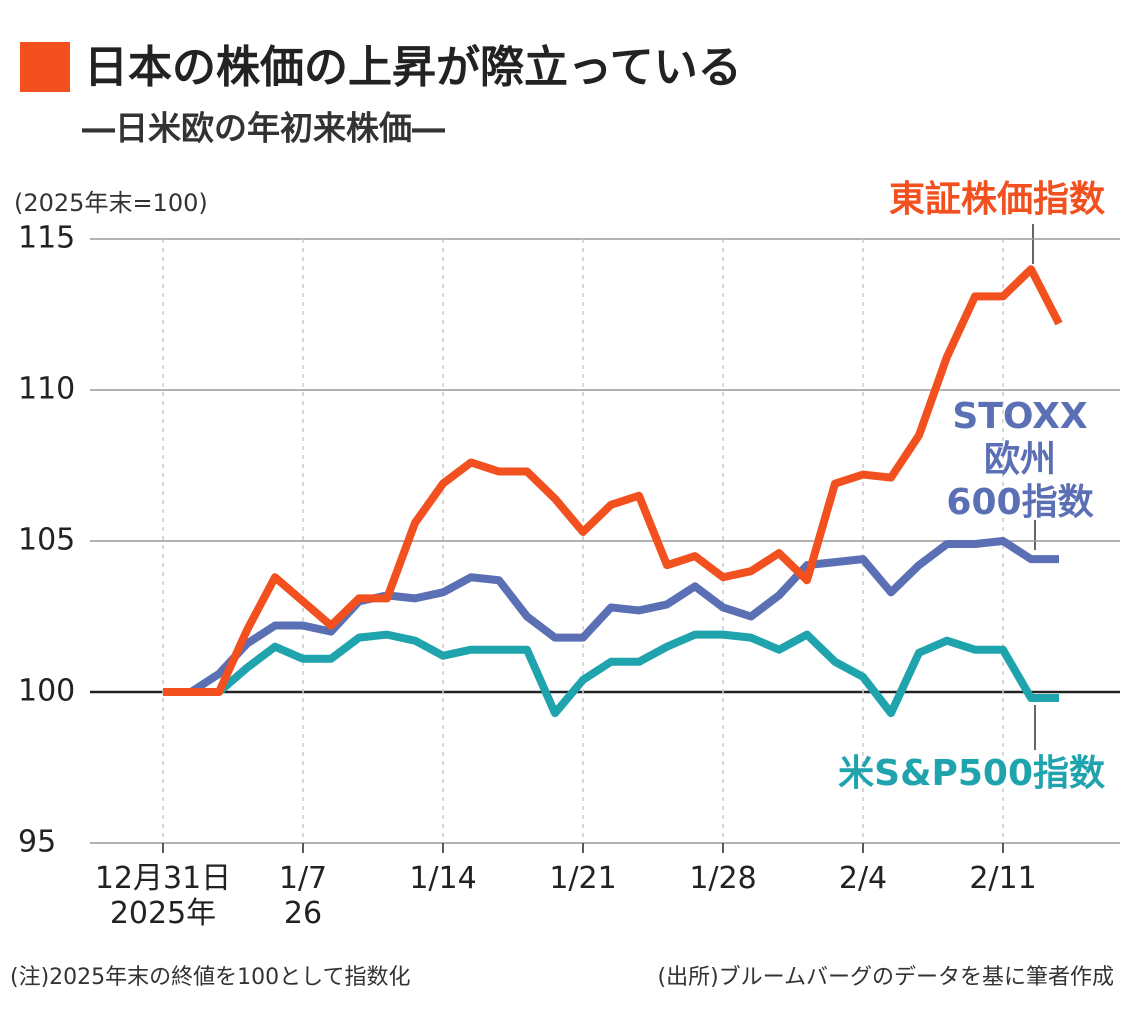 The width and height of the screenshot is (1140, 1020). Describe the element at coordinates (46, 238) in the screenshot. I see `y-tick-label: 115` at that location.